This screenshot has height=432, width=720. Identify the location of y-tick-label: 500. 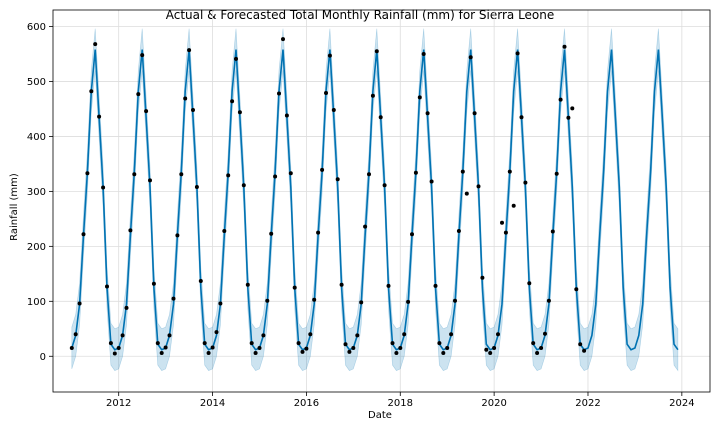
(36, 82).